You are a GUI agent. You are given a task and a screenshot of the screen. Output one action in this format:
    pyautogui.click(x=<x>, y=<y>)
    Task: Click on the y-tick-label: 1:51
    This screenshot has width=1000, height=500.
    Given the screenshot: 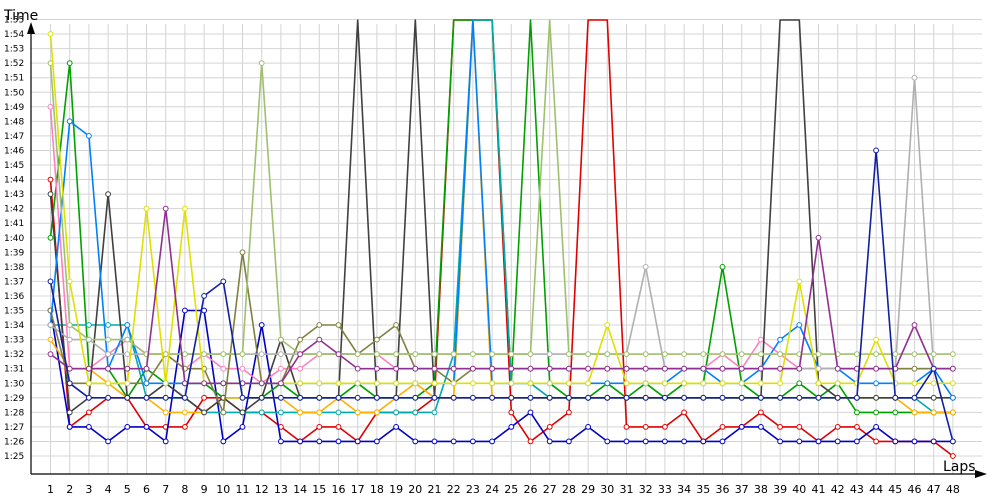 What is the action you would take?
    pyautogui.click(x=14, y=79)
    